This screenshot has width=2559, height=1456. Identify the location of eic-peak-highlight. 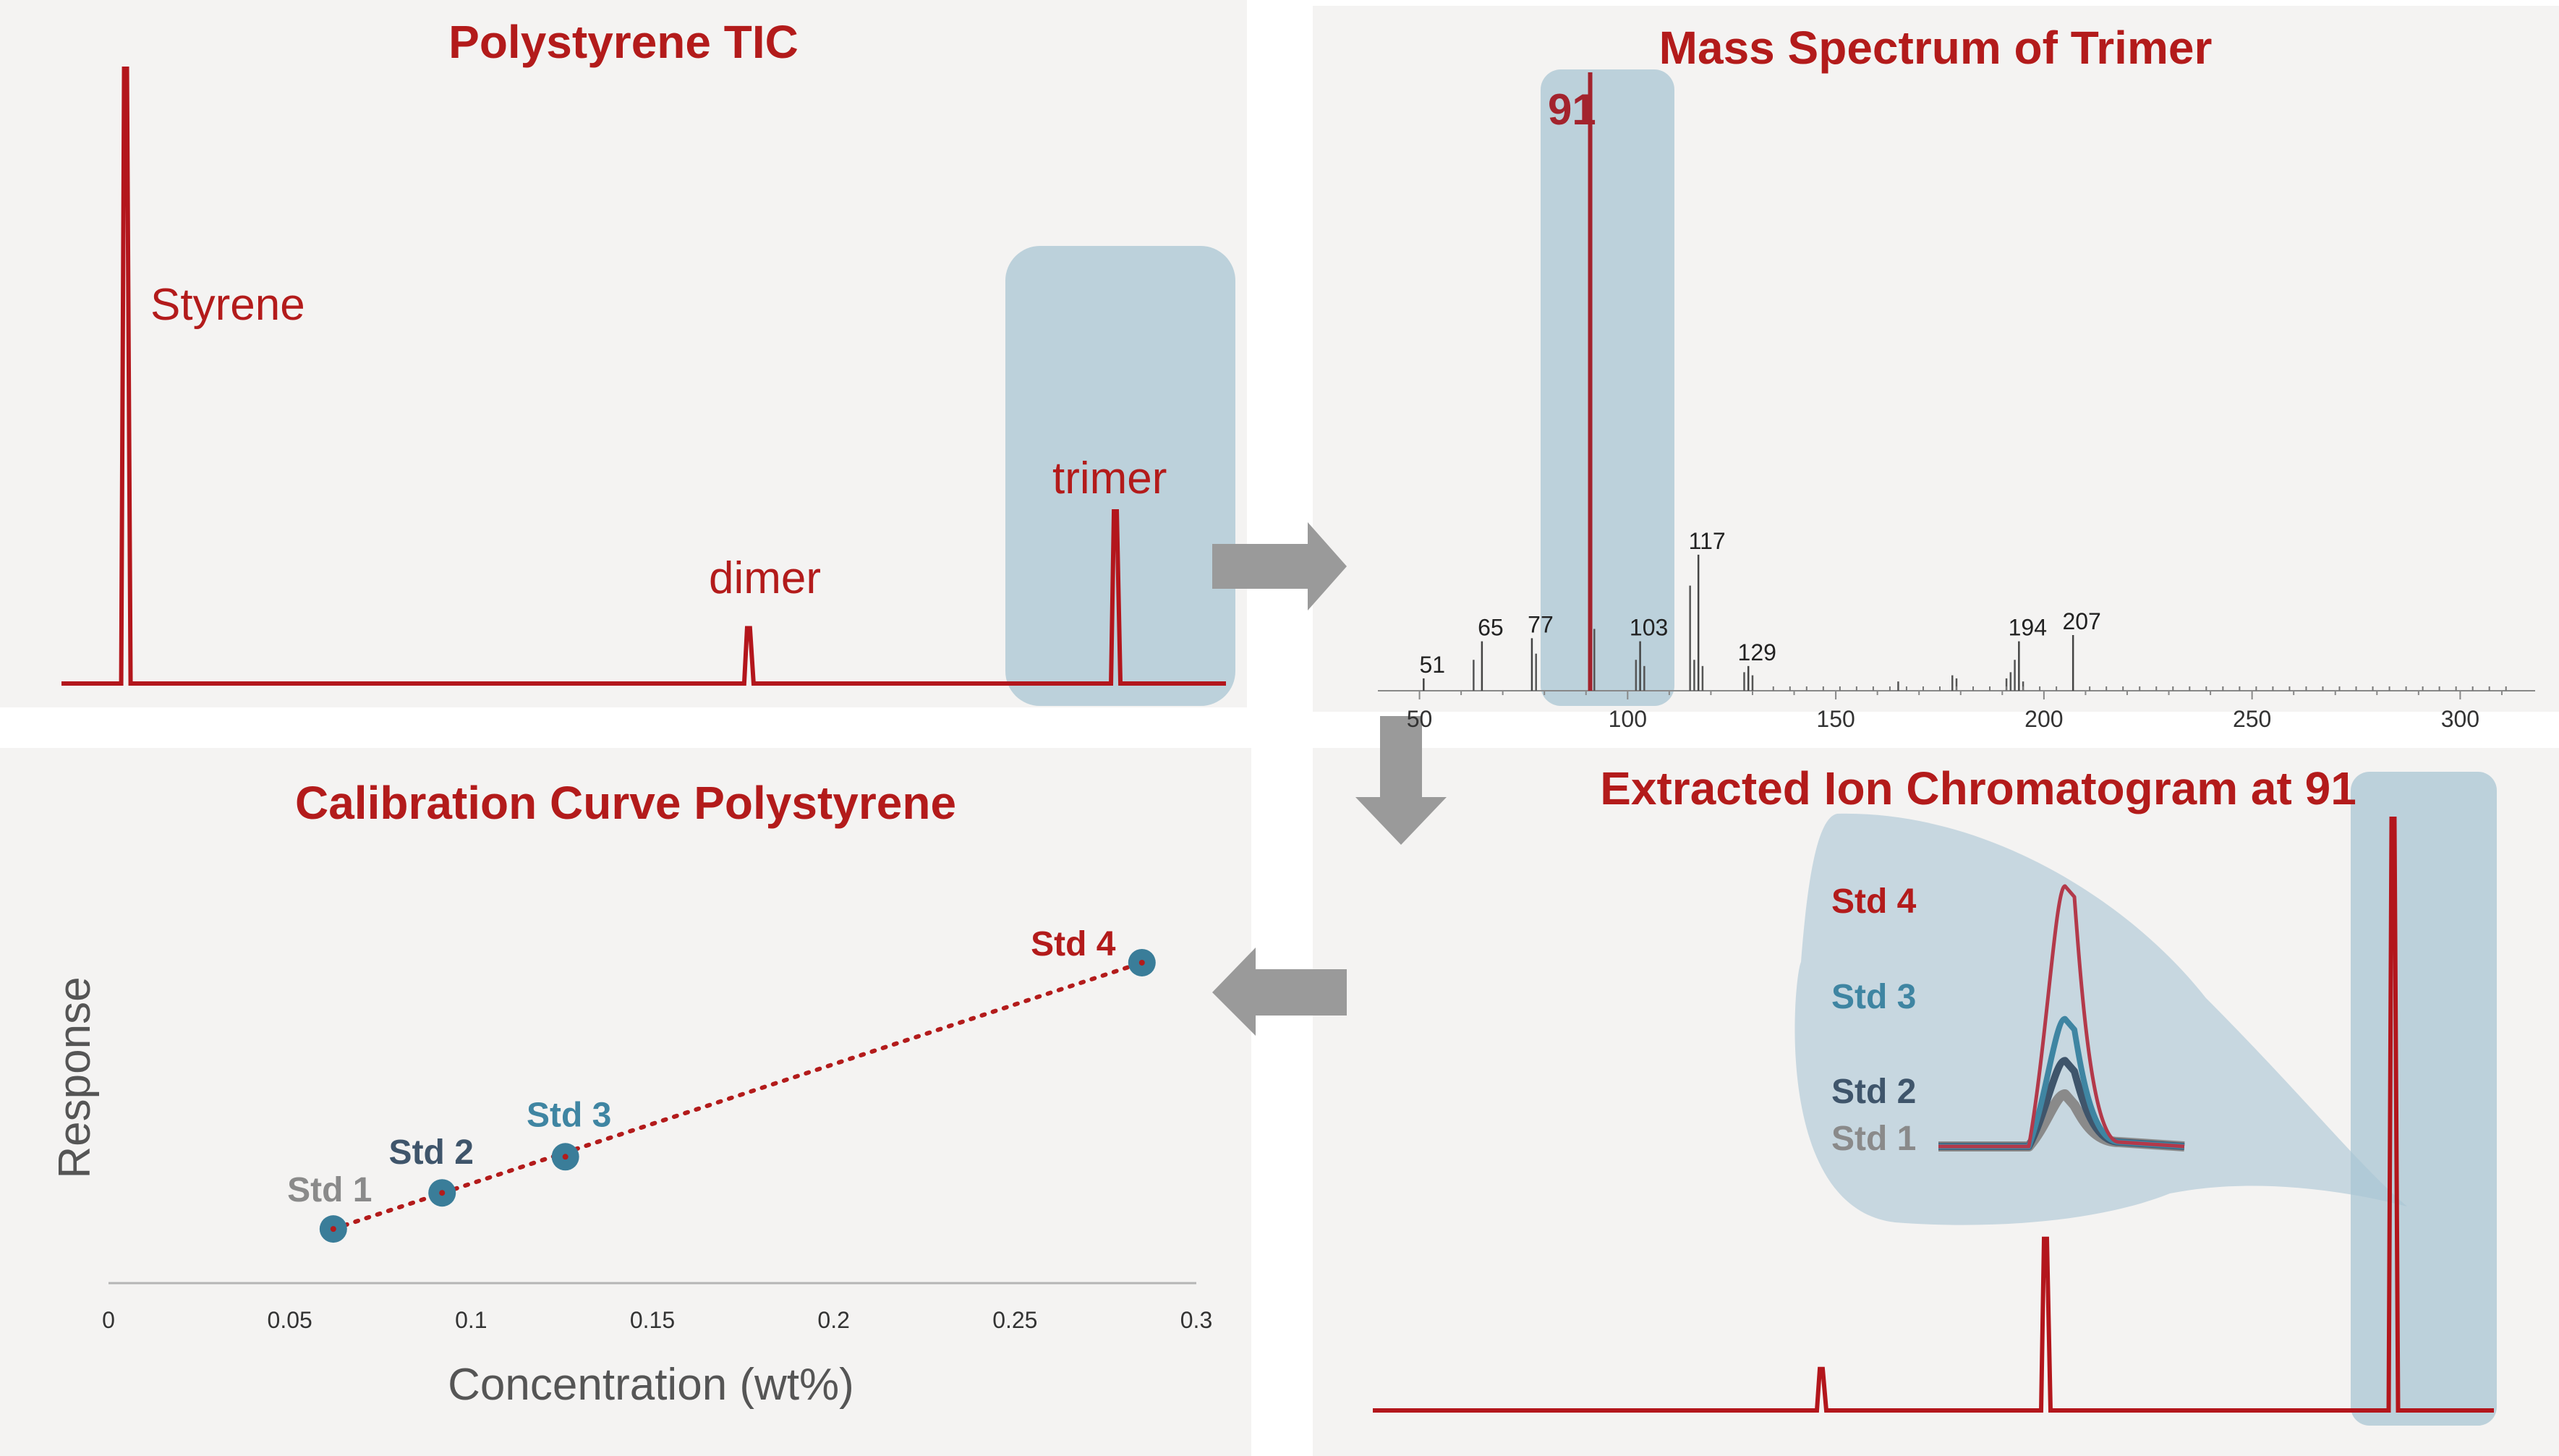
(2424, 1099).